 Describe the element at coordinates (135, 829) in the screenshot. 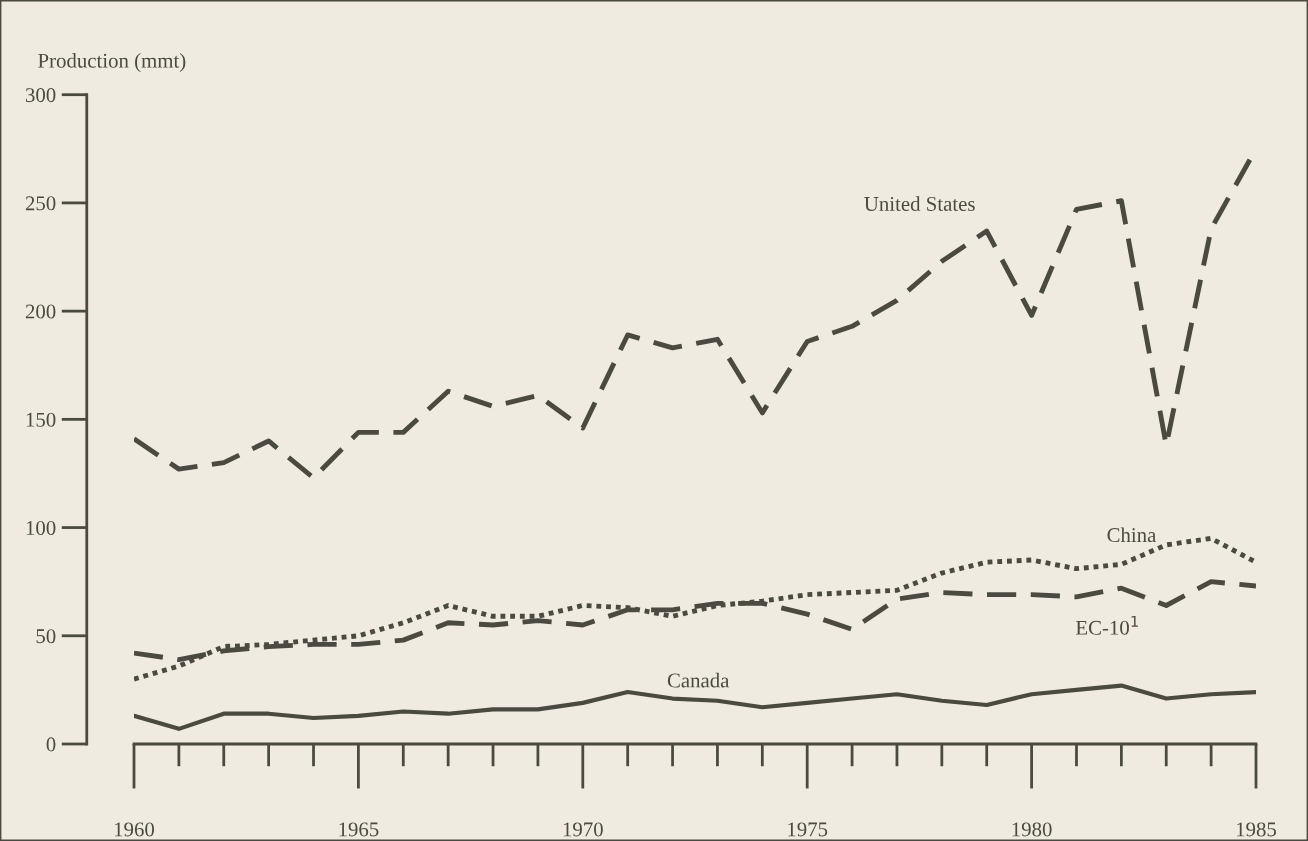

I see `x-tick-label: 1960` at that location.